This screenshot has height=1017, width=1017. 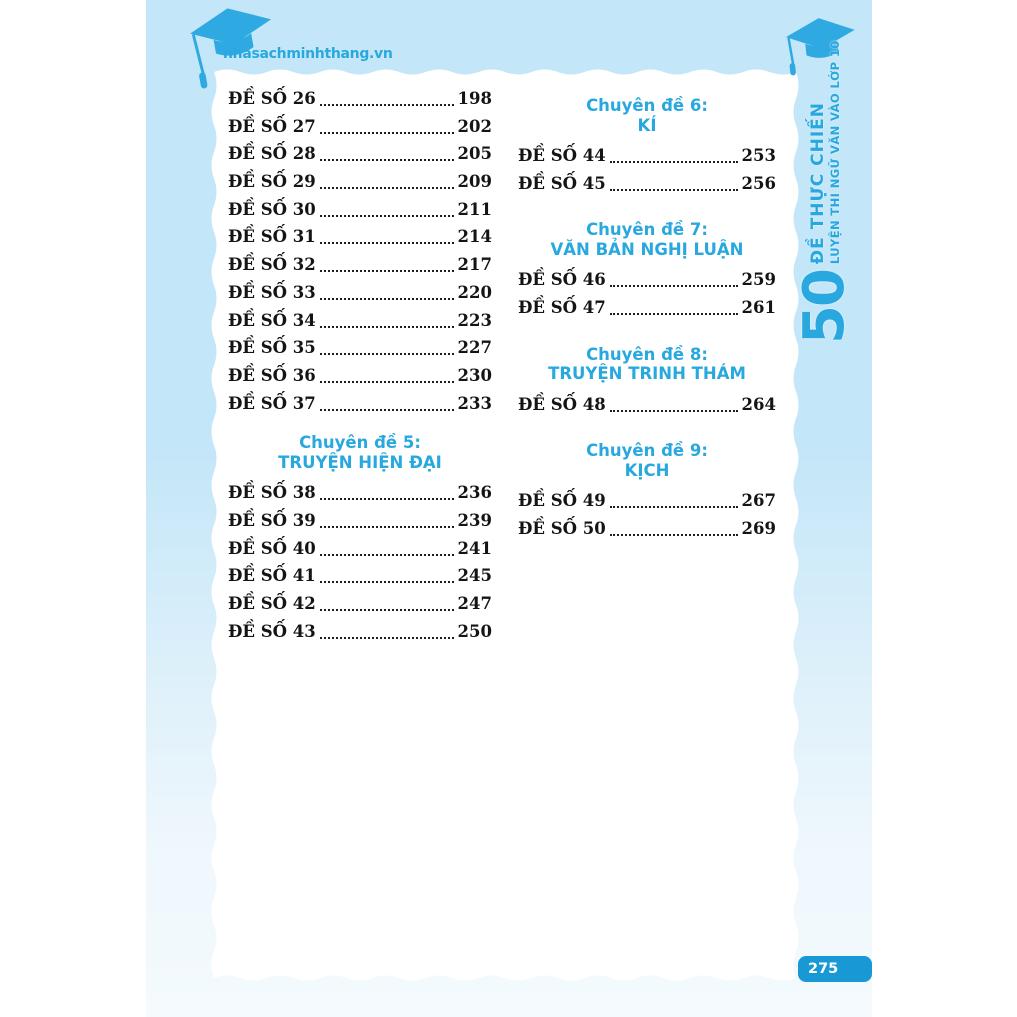 I want to click on toc-entry-label: ĐỀ SỐ 35, so click(x=272, y=348).